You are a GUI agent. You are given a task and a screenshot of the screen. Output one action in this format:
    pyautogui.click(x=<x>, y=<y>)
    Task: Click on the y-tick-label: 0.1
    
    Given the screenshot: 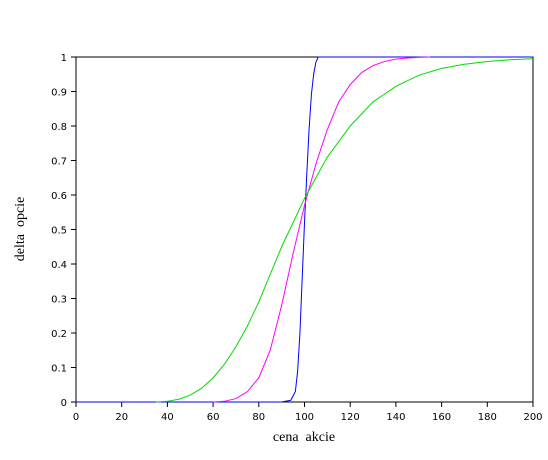 What is the action you would take?
    pyautogui.click(x=59, y=369)
    